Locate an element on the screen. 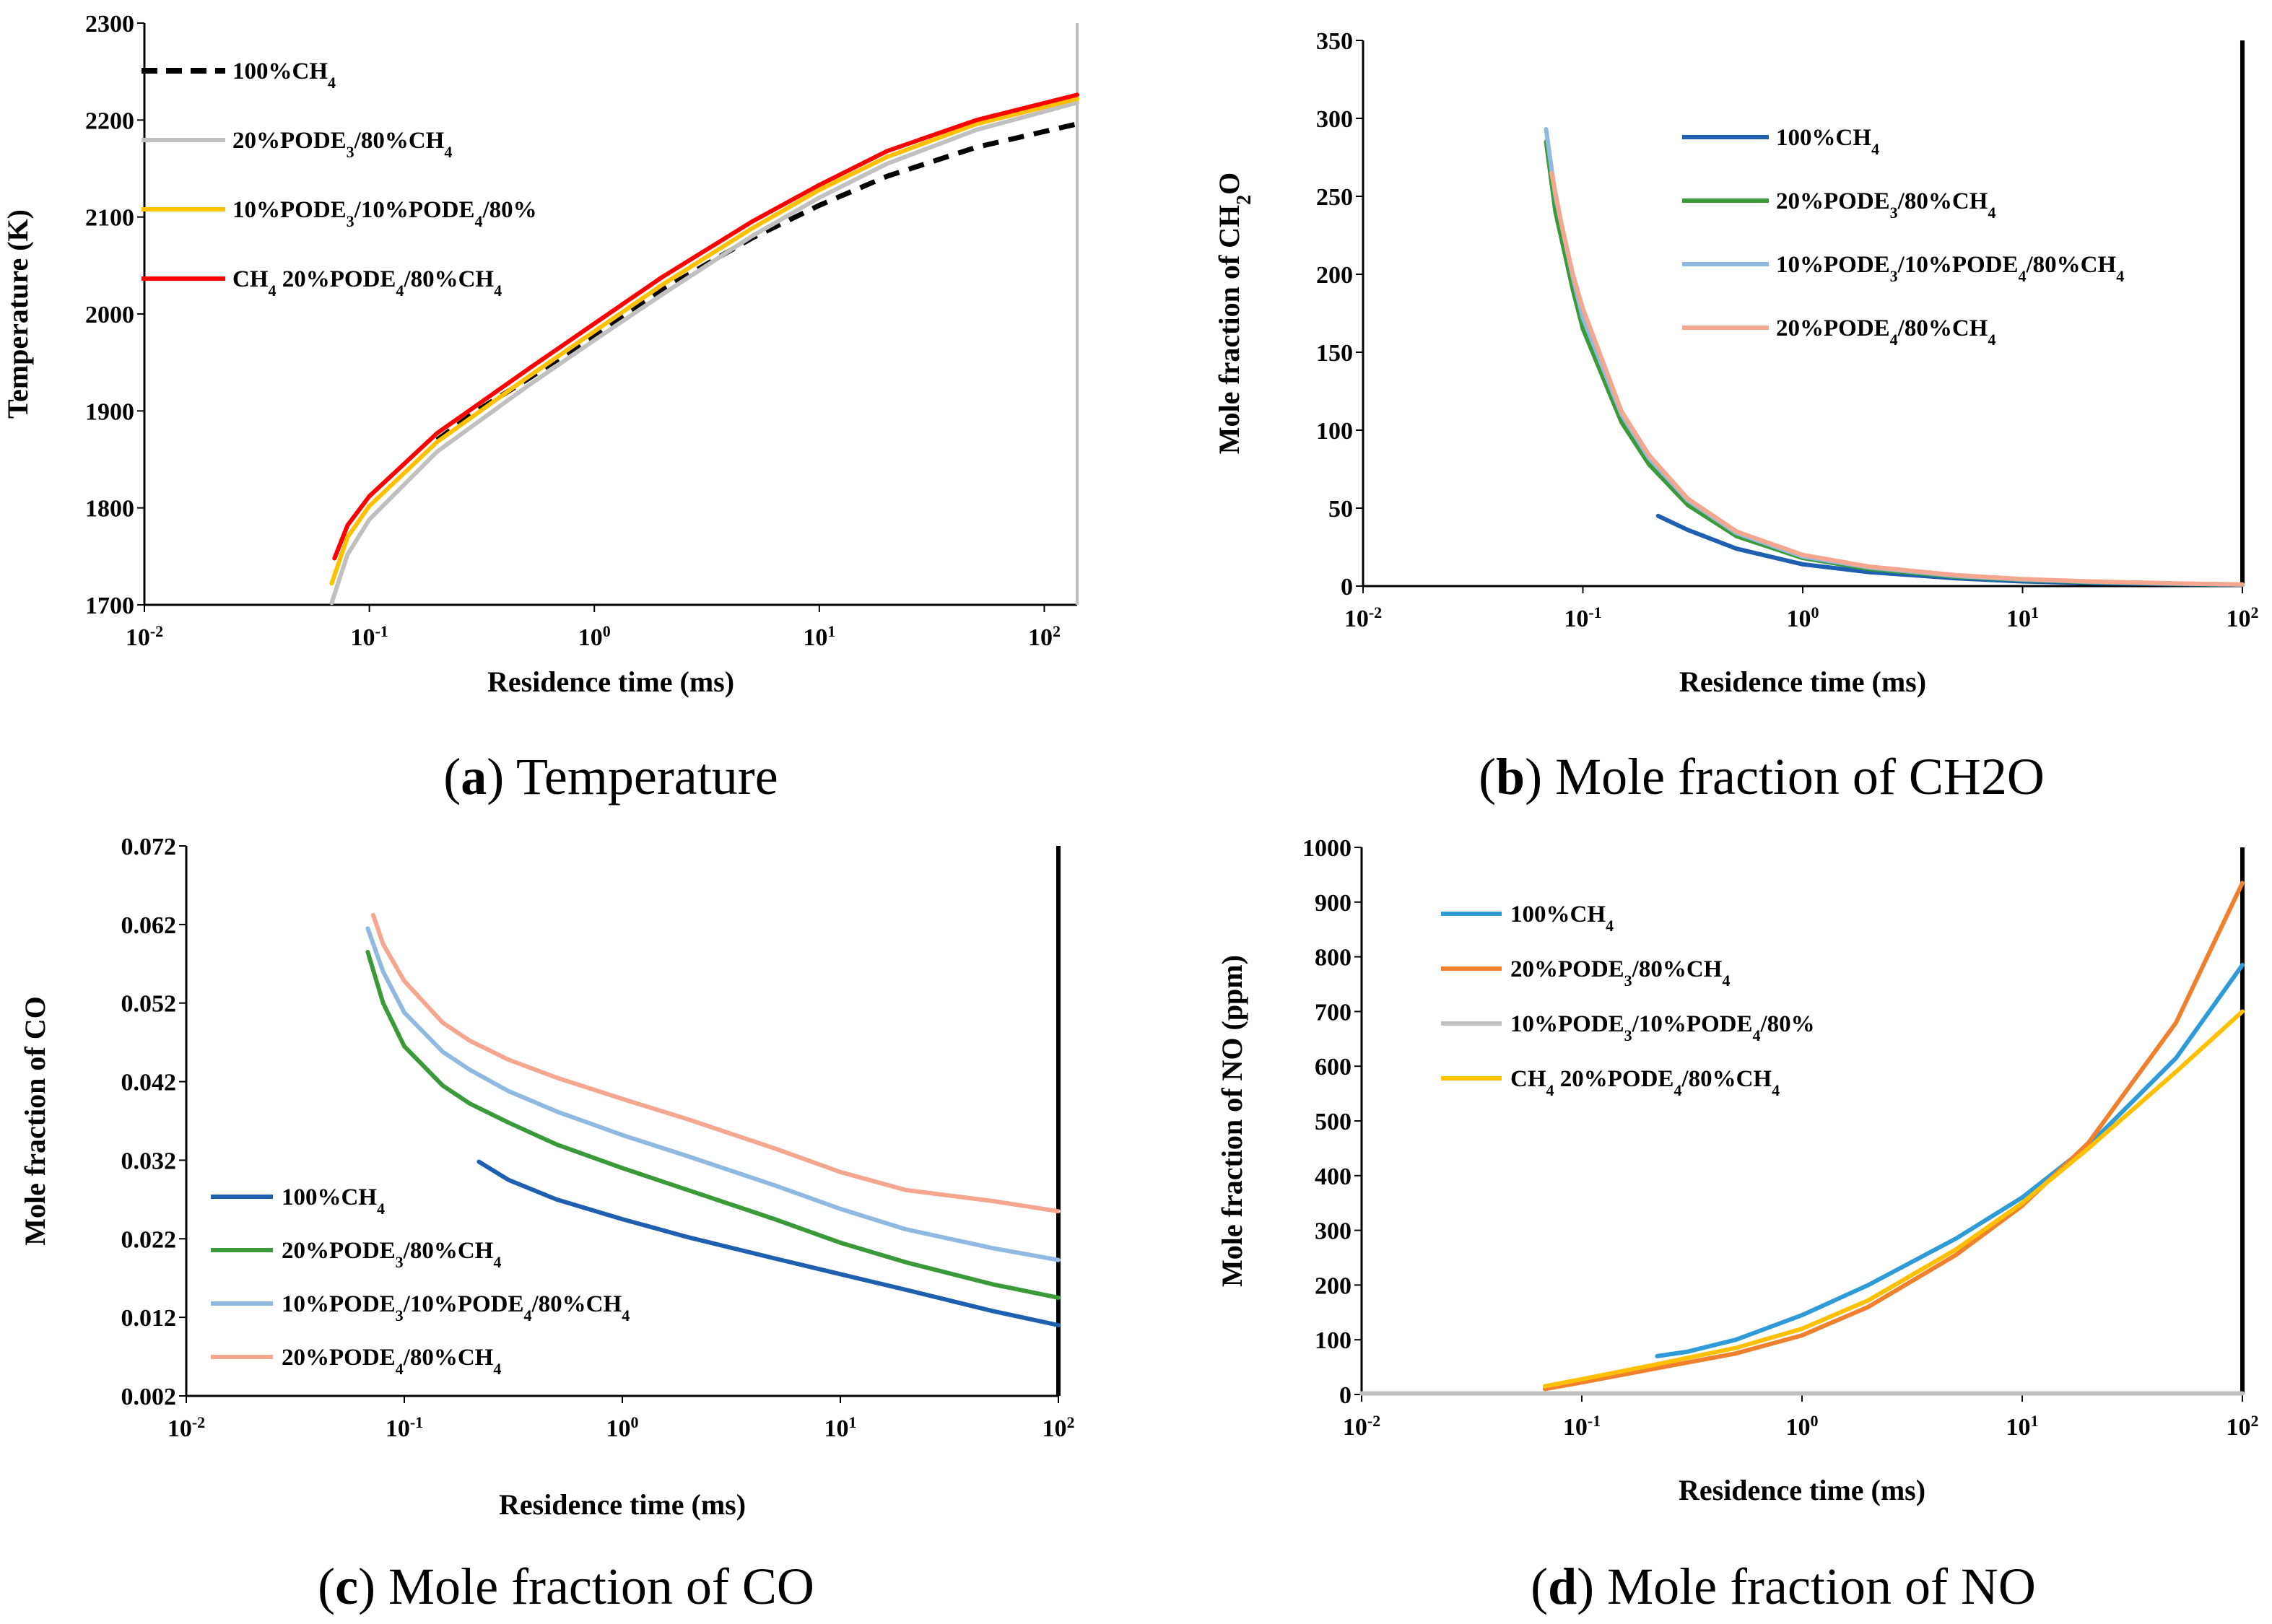 The image size is (2272, 1624). y-tick-label: 1900 is located at coordinates (109, 411).